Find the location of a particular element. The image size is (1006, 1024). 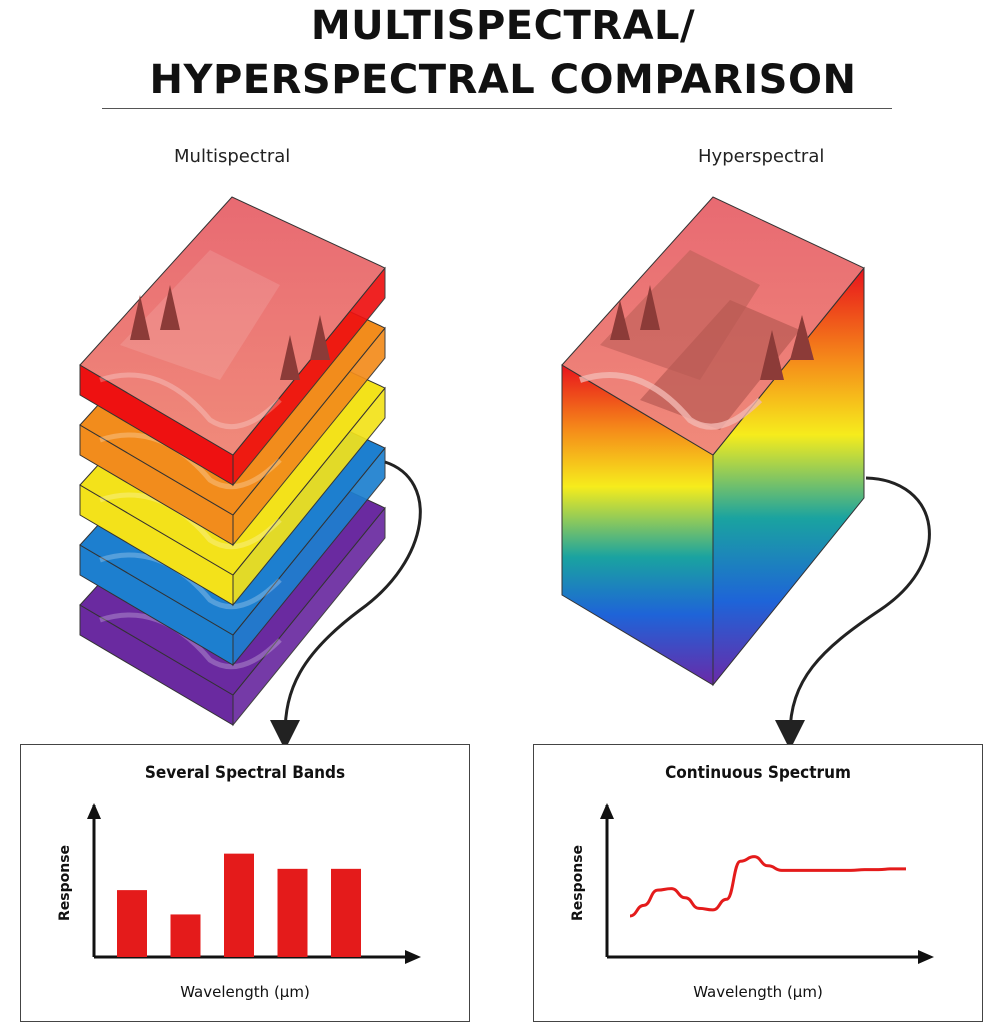

title-line-2: HYPERSPECTRAL COMPARISON is located at coordinates (503, 80).